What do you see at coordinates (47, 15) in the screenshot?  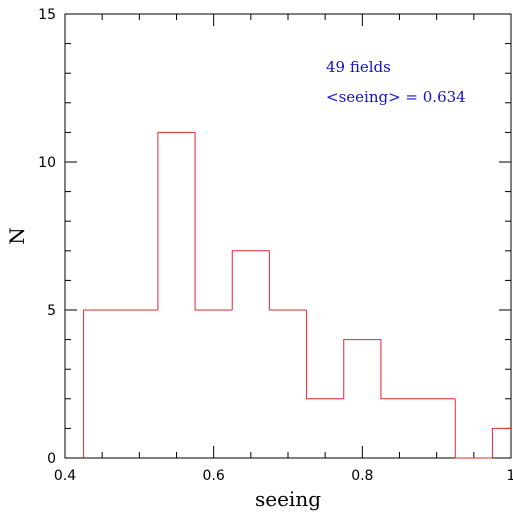 I see `y-tick-label: 15` at bounding box center [47, 15].